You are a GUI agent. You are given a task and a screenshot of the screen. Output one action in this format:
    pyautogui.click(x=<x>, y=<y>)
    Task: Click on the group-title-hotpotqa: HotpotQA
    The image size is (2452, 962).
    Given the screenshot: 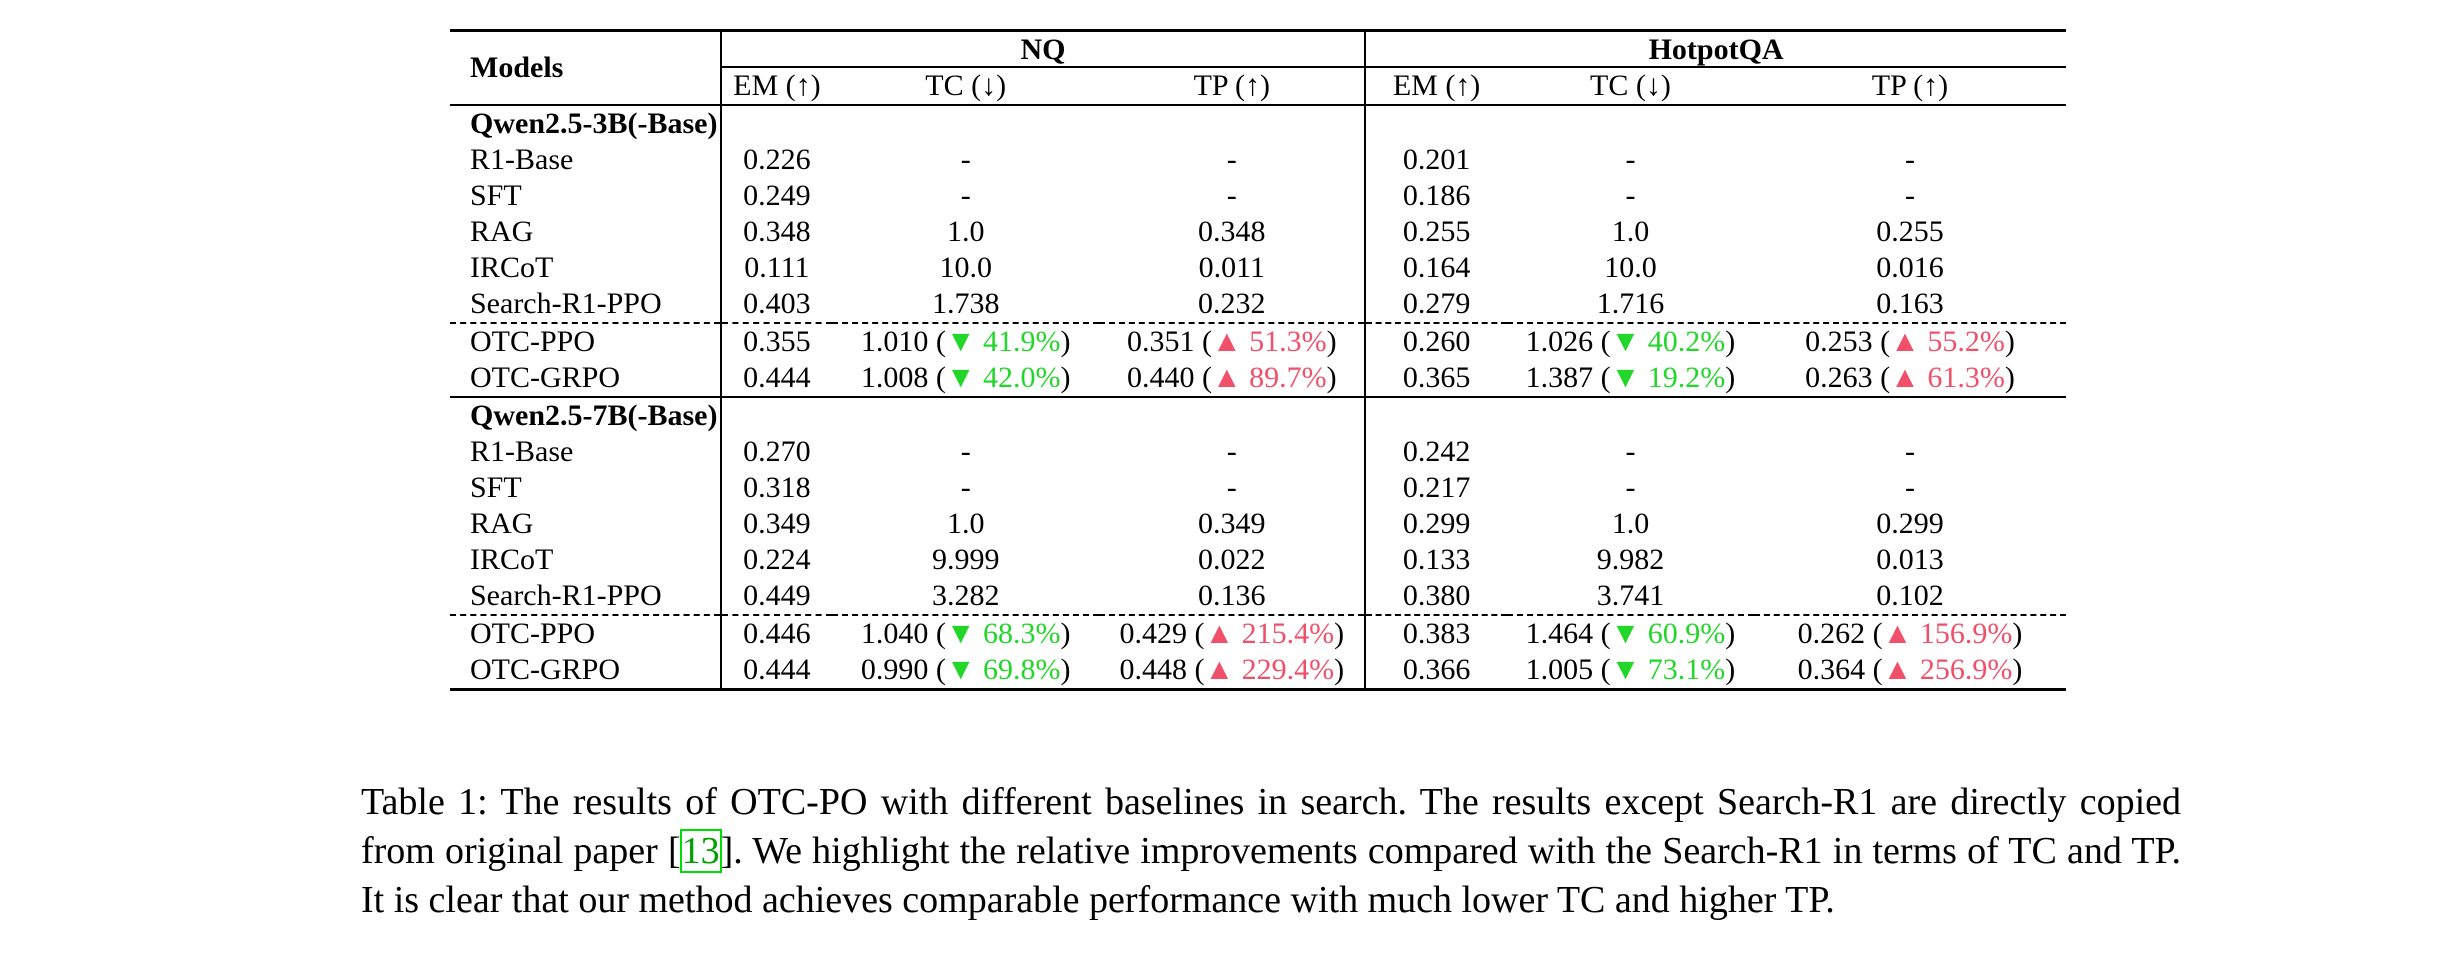 What is the action you would take?
    pyautogui.click(x=1715, y=49)
    